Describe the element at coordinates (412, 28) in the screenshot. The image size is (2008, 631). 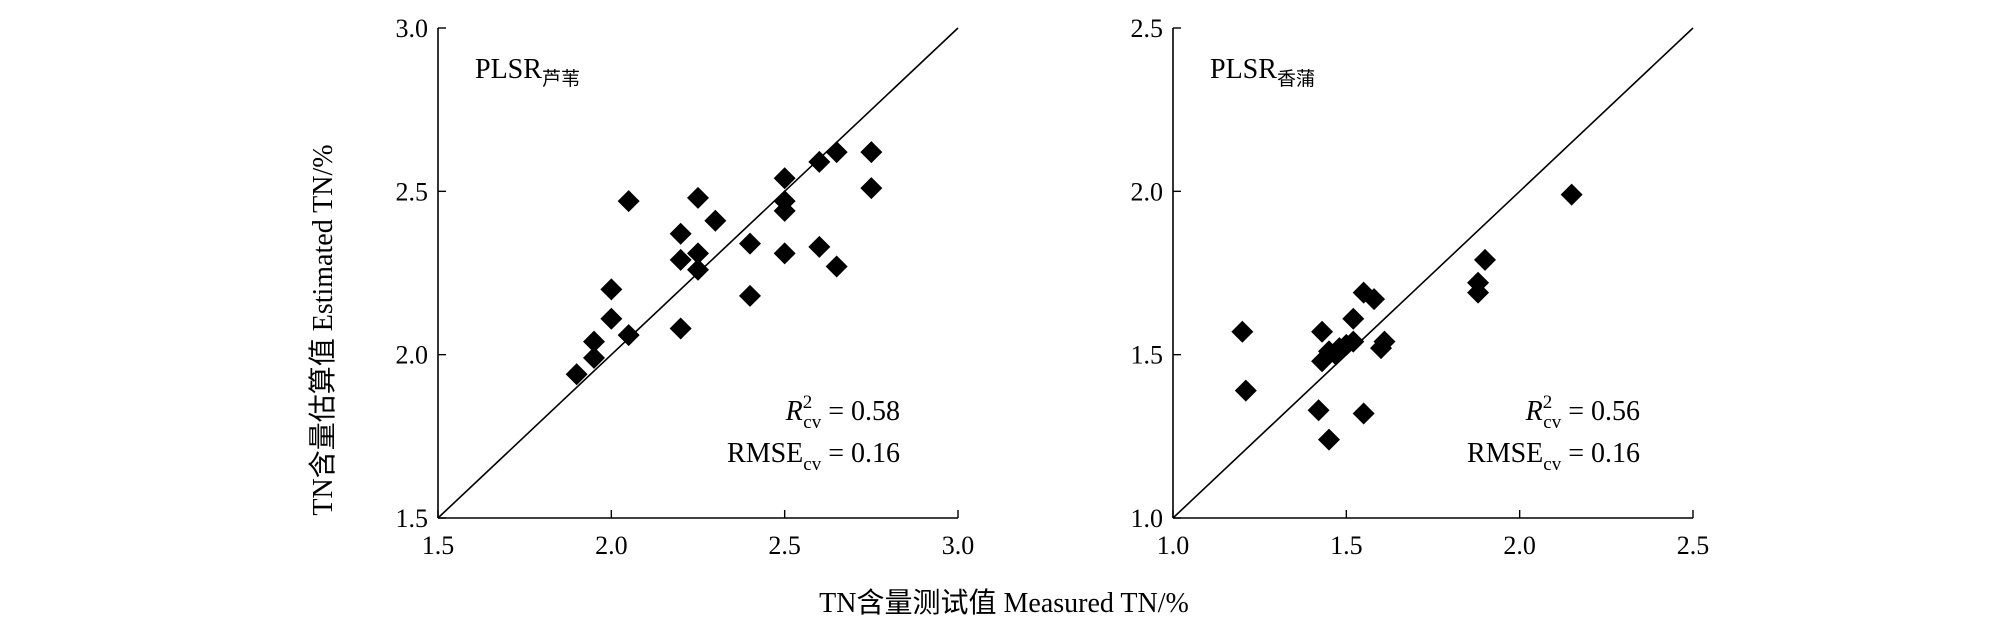
I see `y-tick-label: 3.0` at that location.